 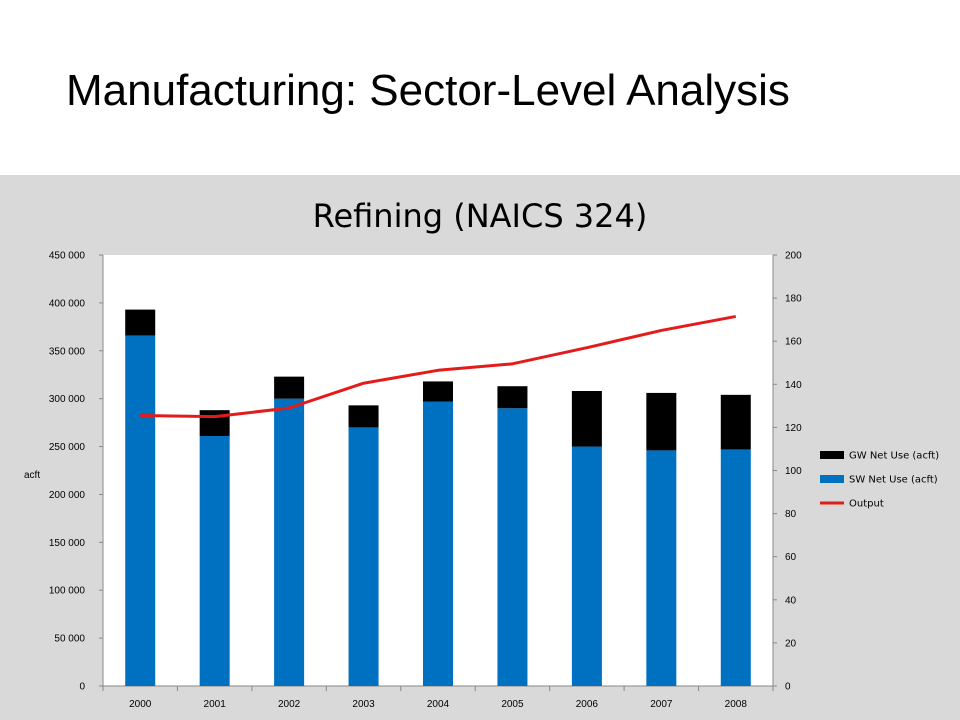 I want to click on y2-tick-label: 20, so click(x=791, y=643).